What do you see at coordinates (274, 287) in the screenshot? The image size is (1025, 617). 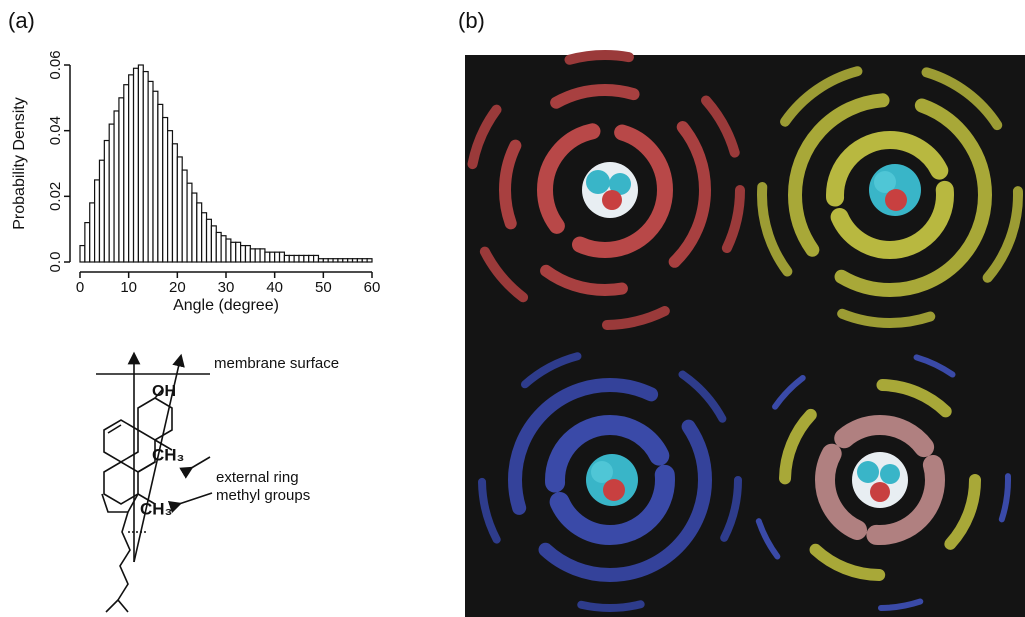 I see `x-tick-label: 40` at bounding box center [274, 287].